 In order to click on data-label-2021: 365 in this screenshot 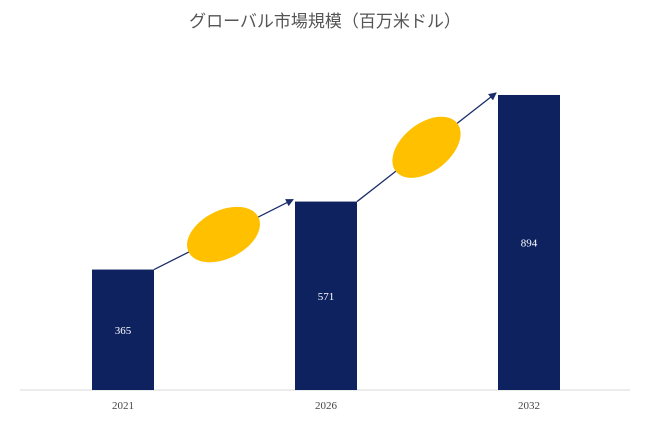, I will do `click(123, 331)`.